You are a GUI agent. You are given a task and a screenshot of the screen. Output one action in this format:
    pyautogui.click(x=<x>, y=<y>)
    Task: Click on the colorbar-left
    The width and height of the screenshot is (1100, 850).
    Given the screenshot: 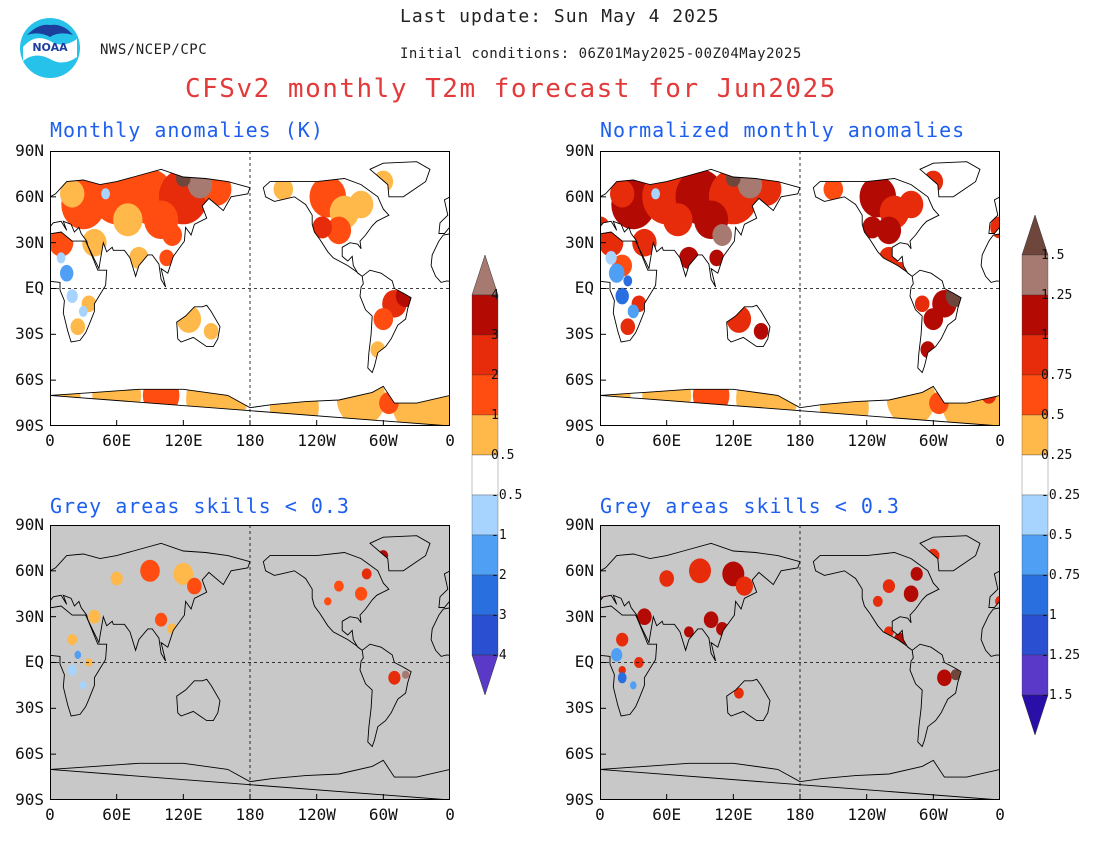 What is the action you would take?
    pyautogui.click(x=505, y=477)
    